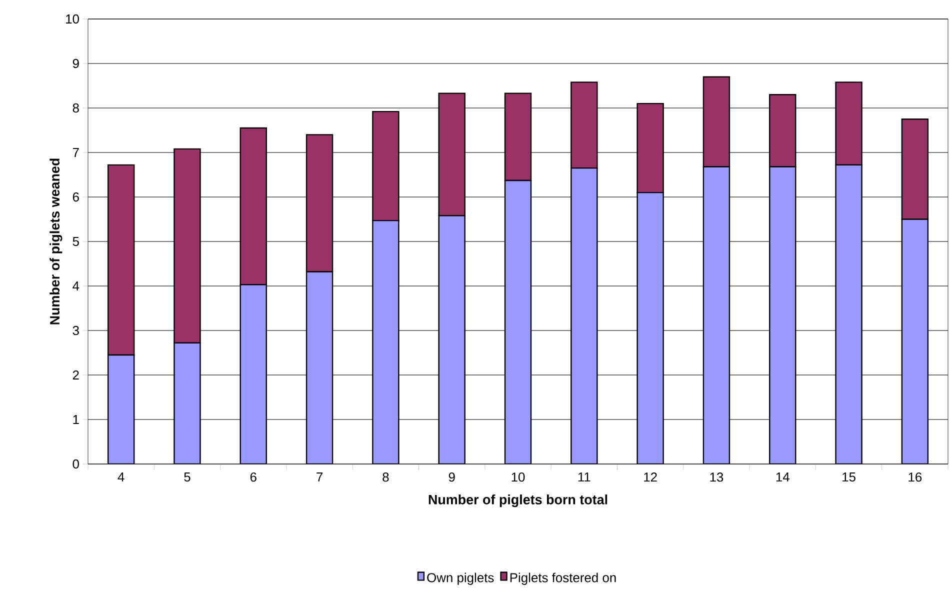  I want to click on x-tick-label: 16, so click(915, 477).